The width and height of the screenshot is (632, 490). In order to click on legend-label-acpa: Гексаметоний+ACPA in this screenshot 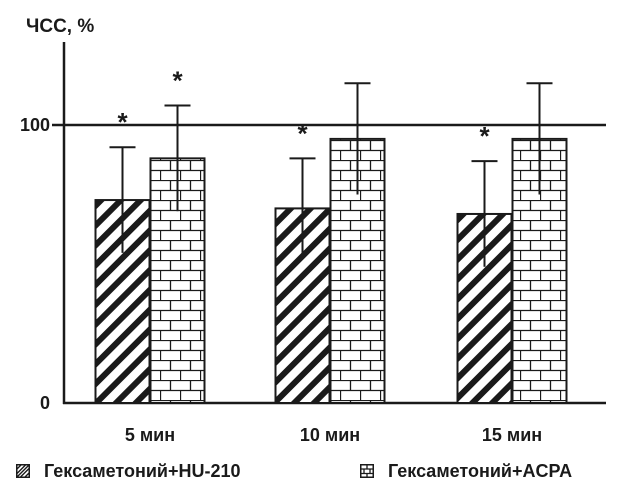, I will do `click(480, 471)`.